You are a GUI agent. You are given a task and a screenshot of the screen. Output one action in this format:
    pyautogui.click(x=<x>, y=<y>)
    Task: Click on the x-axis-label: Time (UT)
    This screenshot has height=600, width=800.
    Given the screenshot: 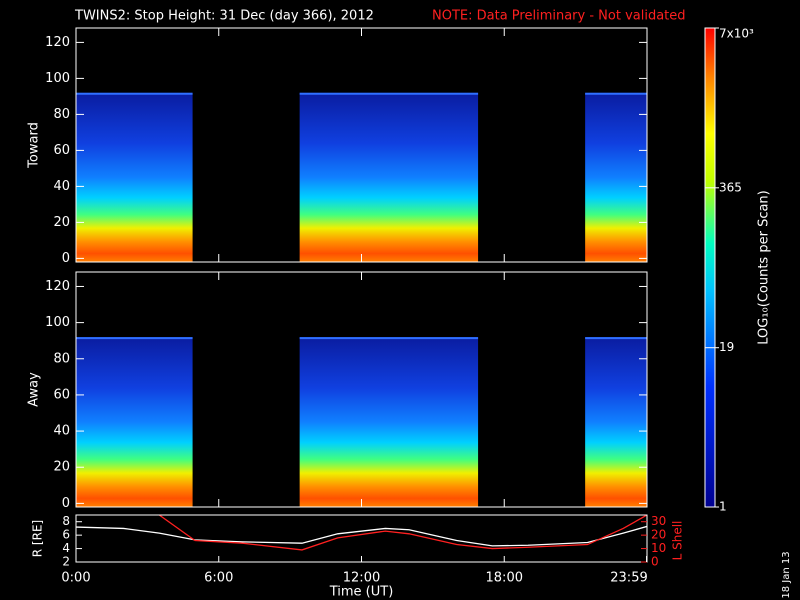 What is the action you would take?
    pyautogui.click(x=361, y=592)
    